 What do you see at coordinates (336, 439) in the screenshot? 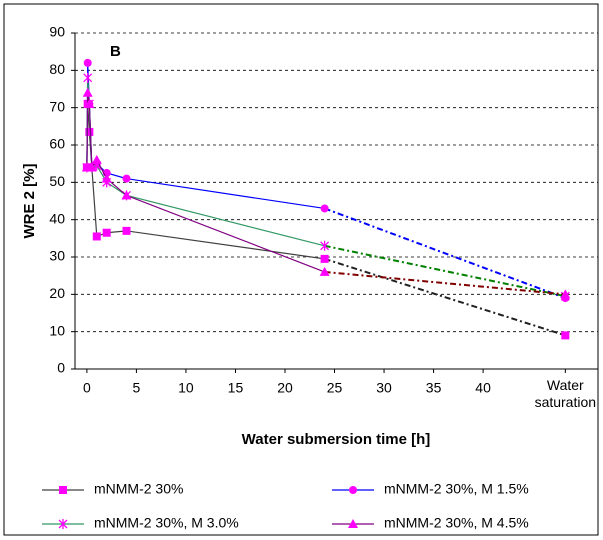
I see `x-axis-title: Water submersion time [h]` at bounding box center [336, 439].